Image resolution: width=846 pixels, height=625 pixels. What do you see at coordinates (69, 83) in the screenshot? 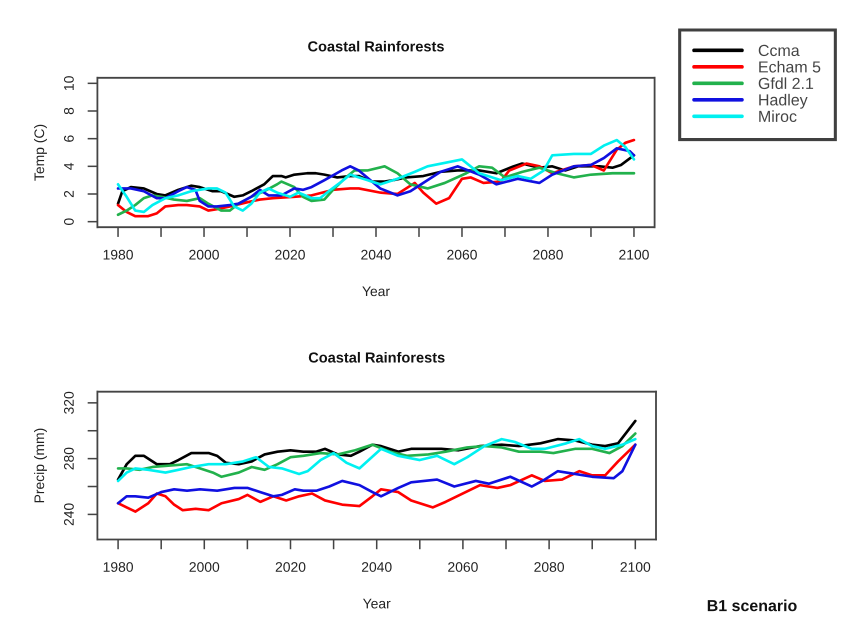
I see `y-tick-label: 10` at bounding box center [69, 83].